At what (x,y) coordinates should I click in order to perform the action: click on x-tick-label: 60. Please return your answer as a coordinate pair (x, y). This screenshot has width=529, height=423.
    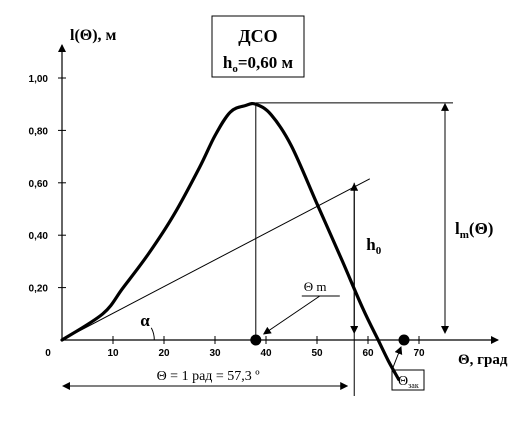
    Looking at the image, I should click on (368, 353).